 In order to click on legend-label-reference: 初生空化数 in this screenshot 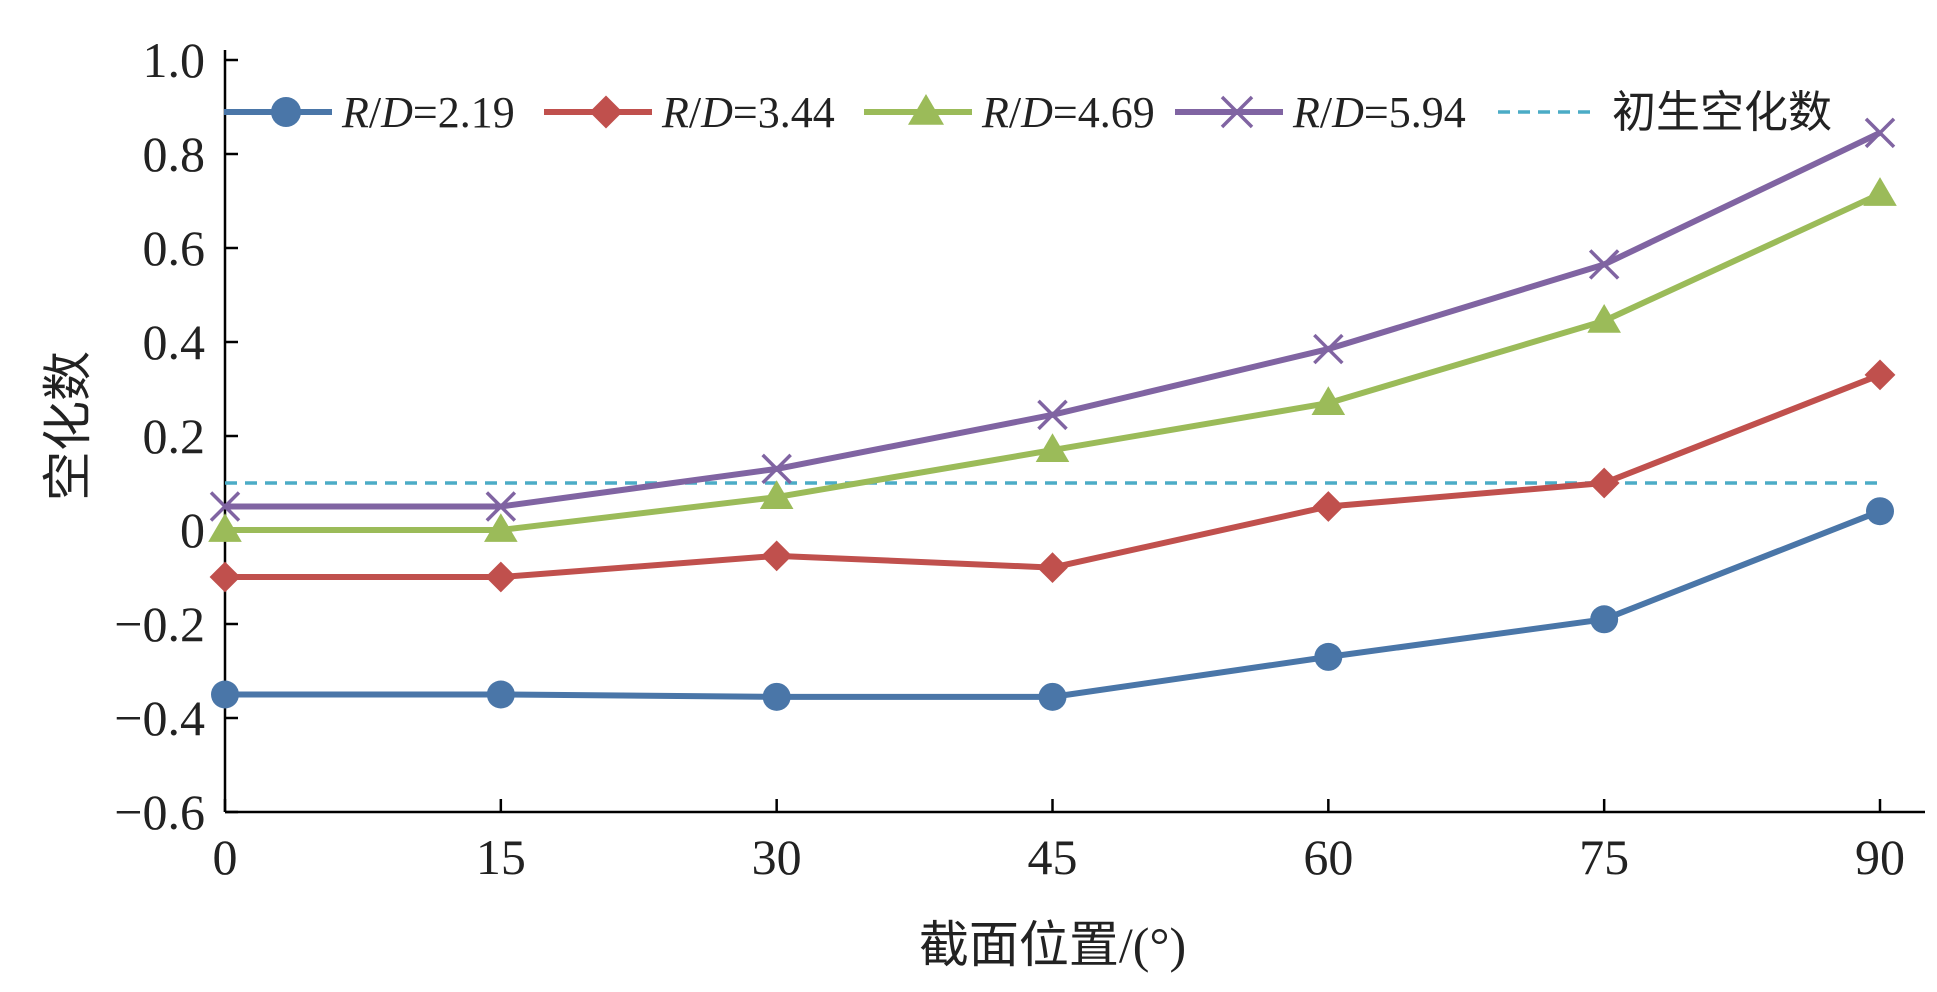, I will do `click(1722, 112)`.